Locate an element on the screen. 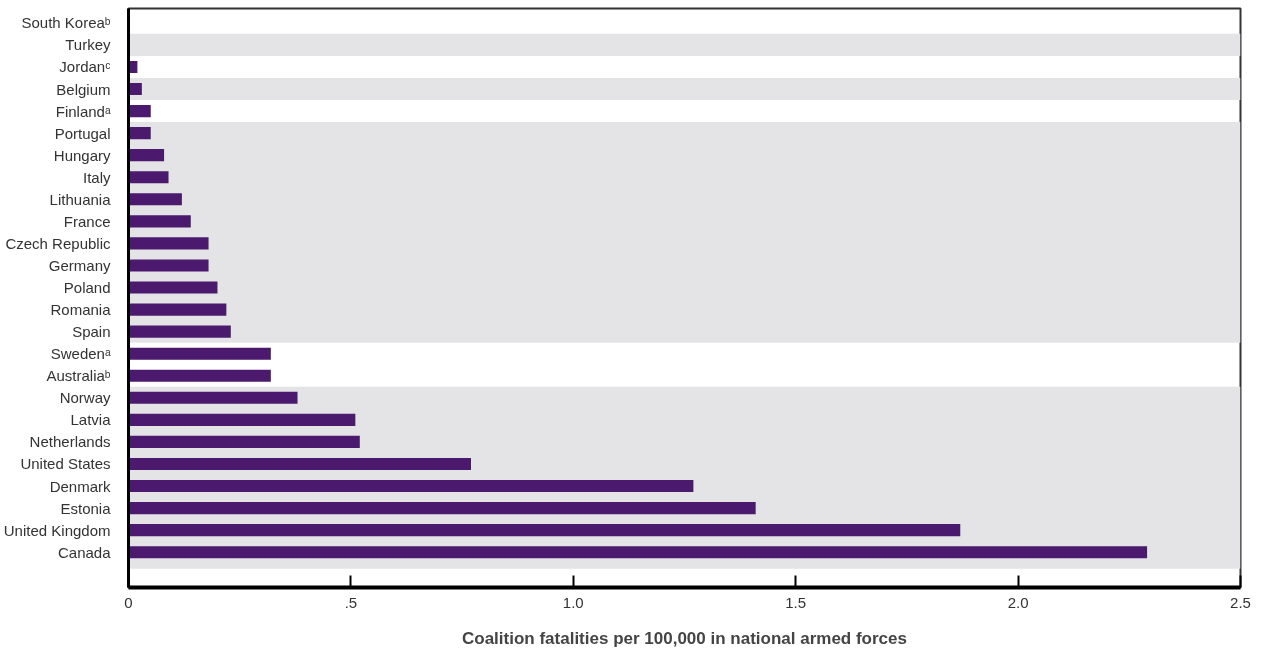  y-tick-label: Netherlands is located at coordinates (70, 442).